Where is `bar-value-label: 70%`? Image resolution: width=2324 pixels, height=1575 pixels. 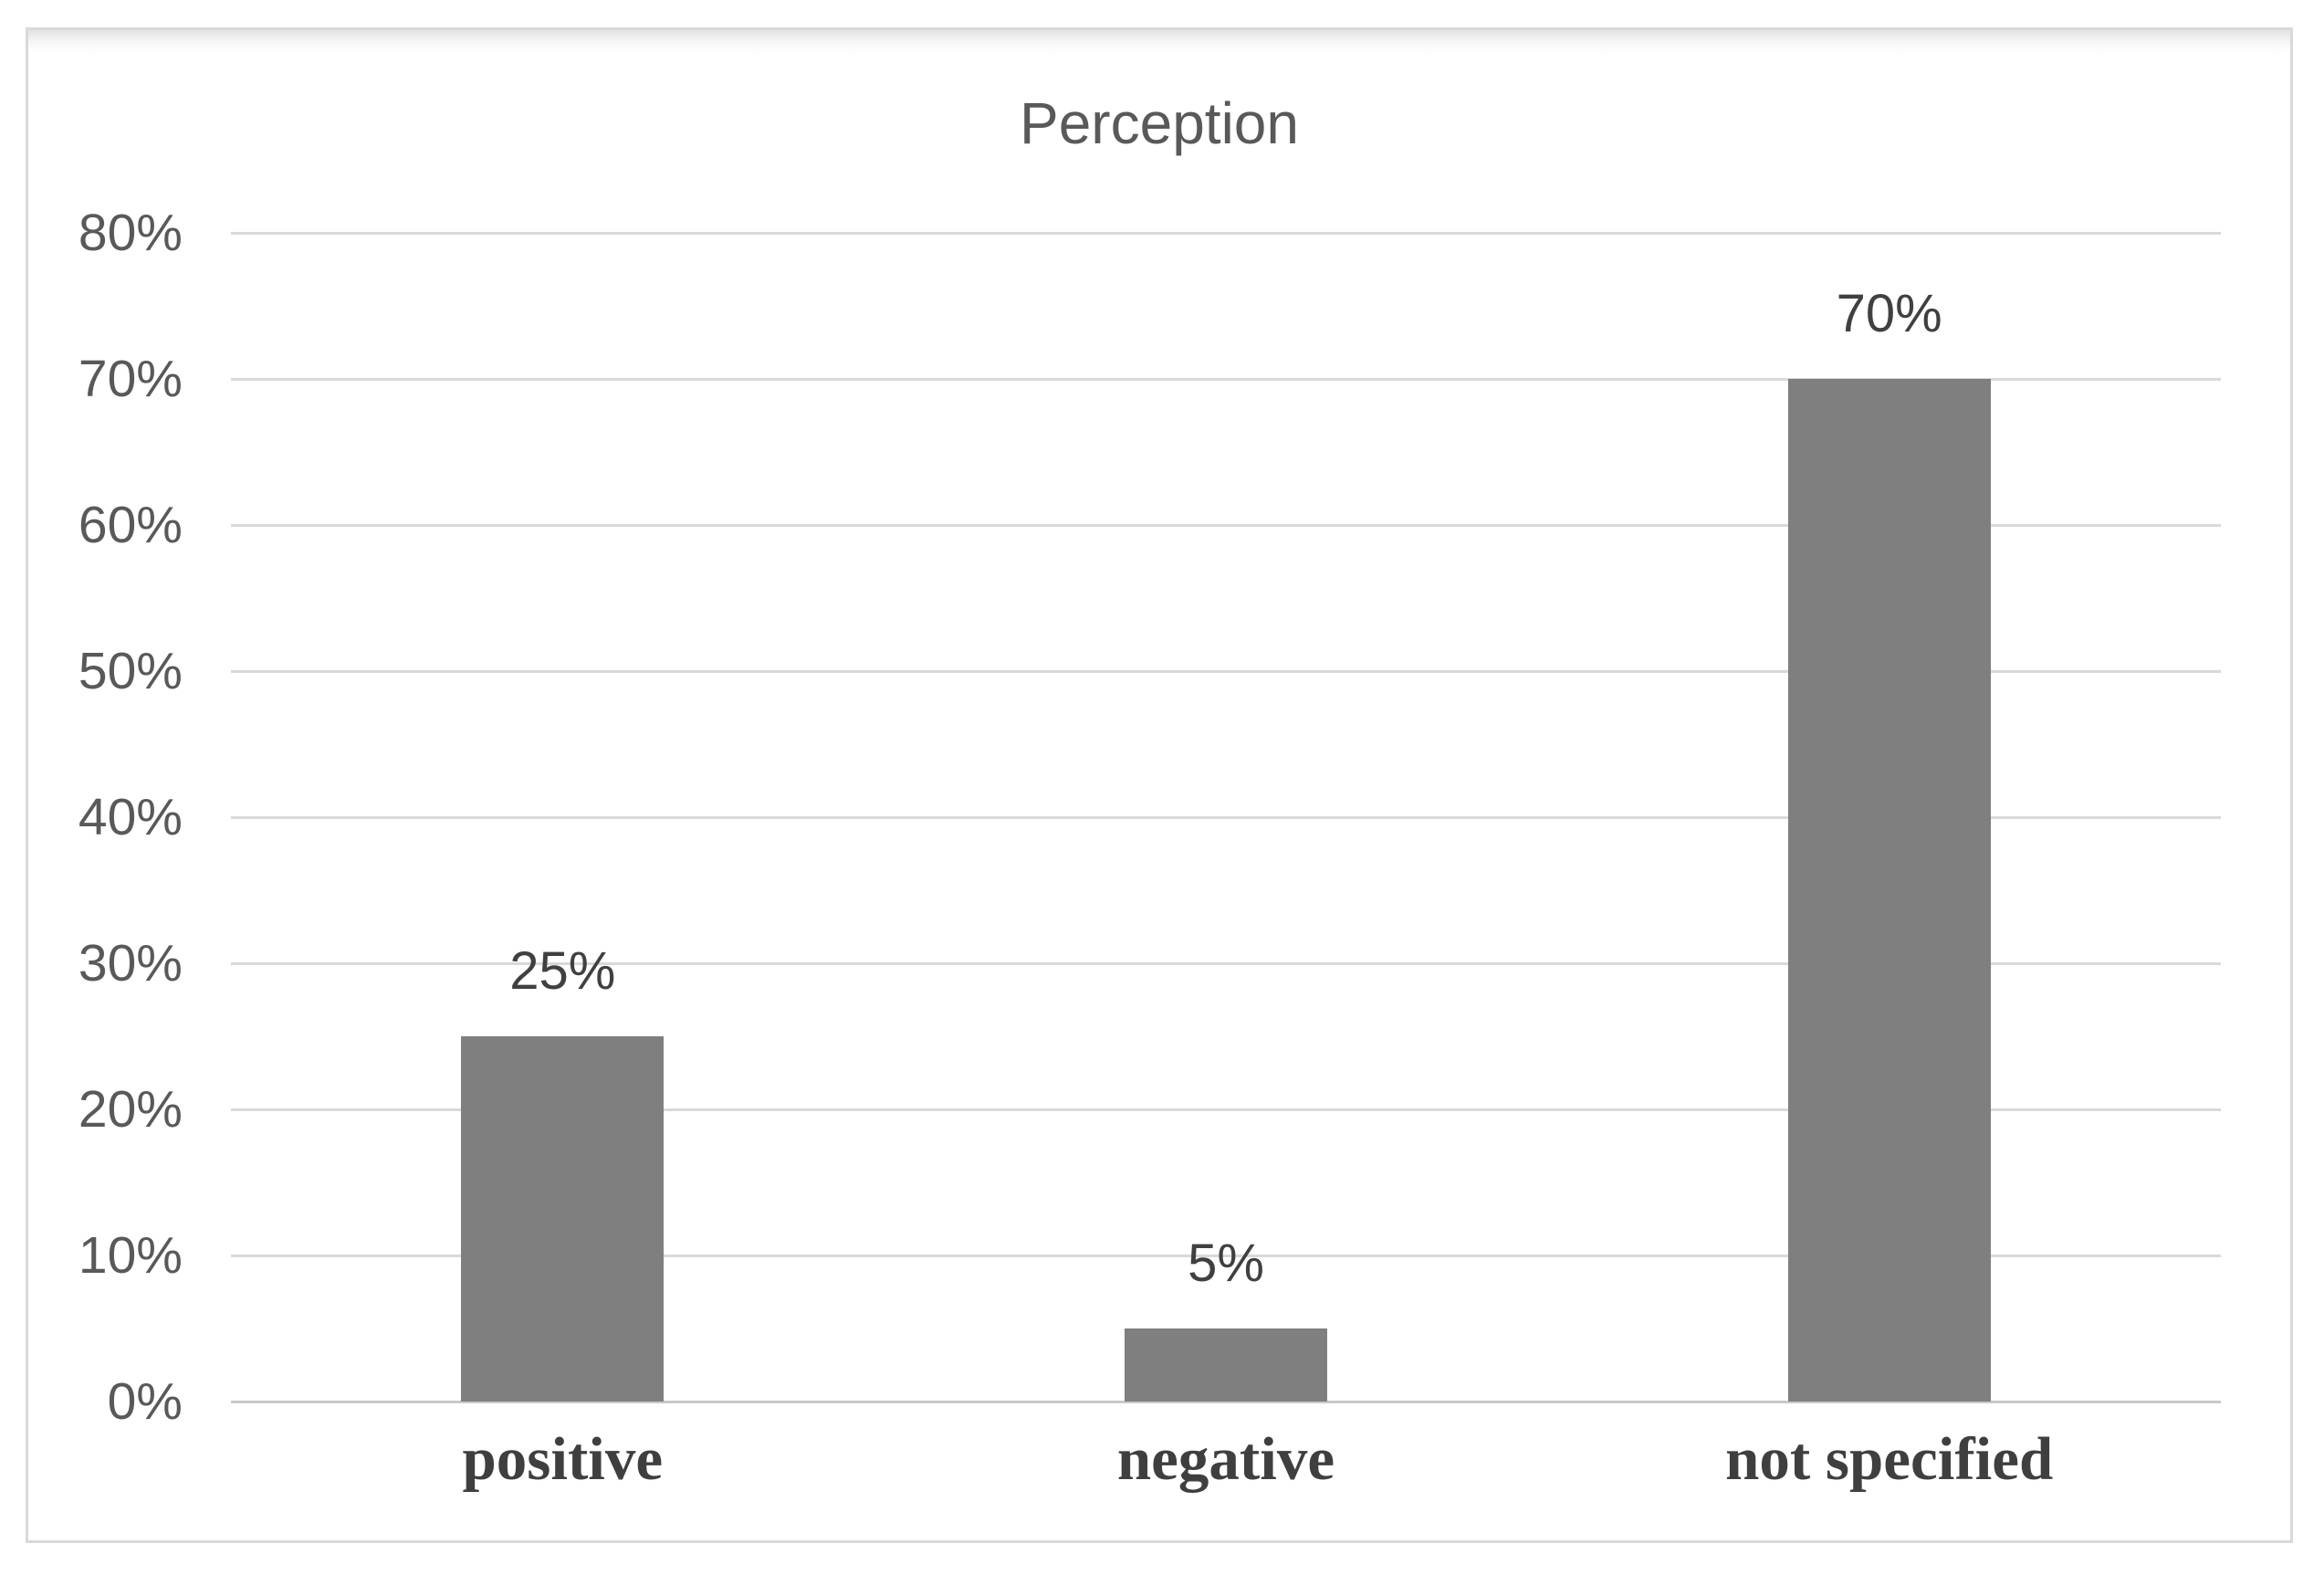 bar-value-label: 70% is located at coordinates (1889, 313).